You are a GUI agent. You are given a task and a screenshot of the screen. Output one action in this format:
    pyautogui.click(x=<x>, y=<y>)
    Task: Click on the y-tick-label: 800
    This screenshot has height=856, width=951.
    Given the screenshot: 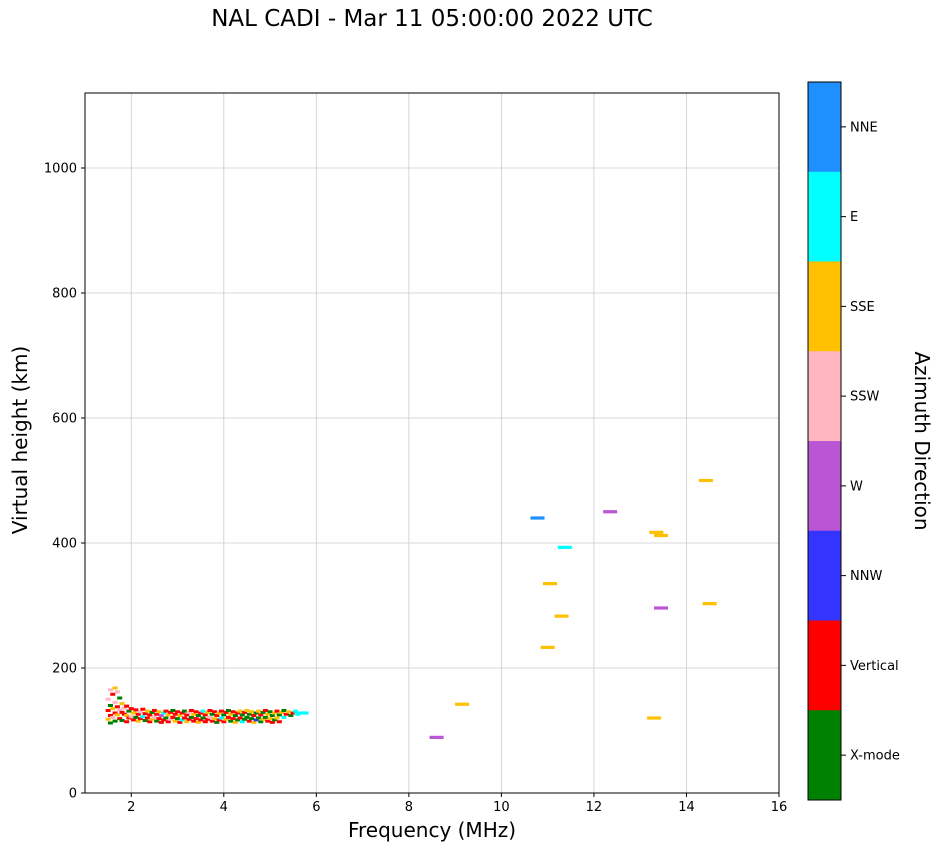 What is the action you would take?
    pyautogui.click(x=64, y=294)
    